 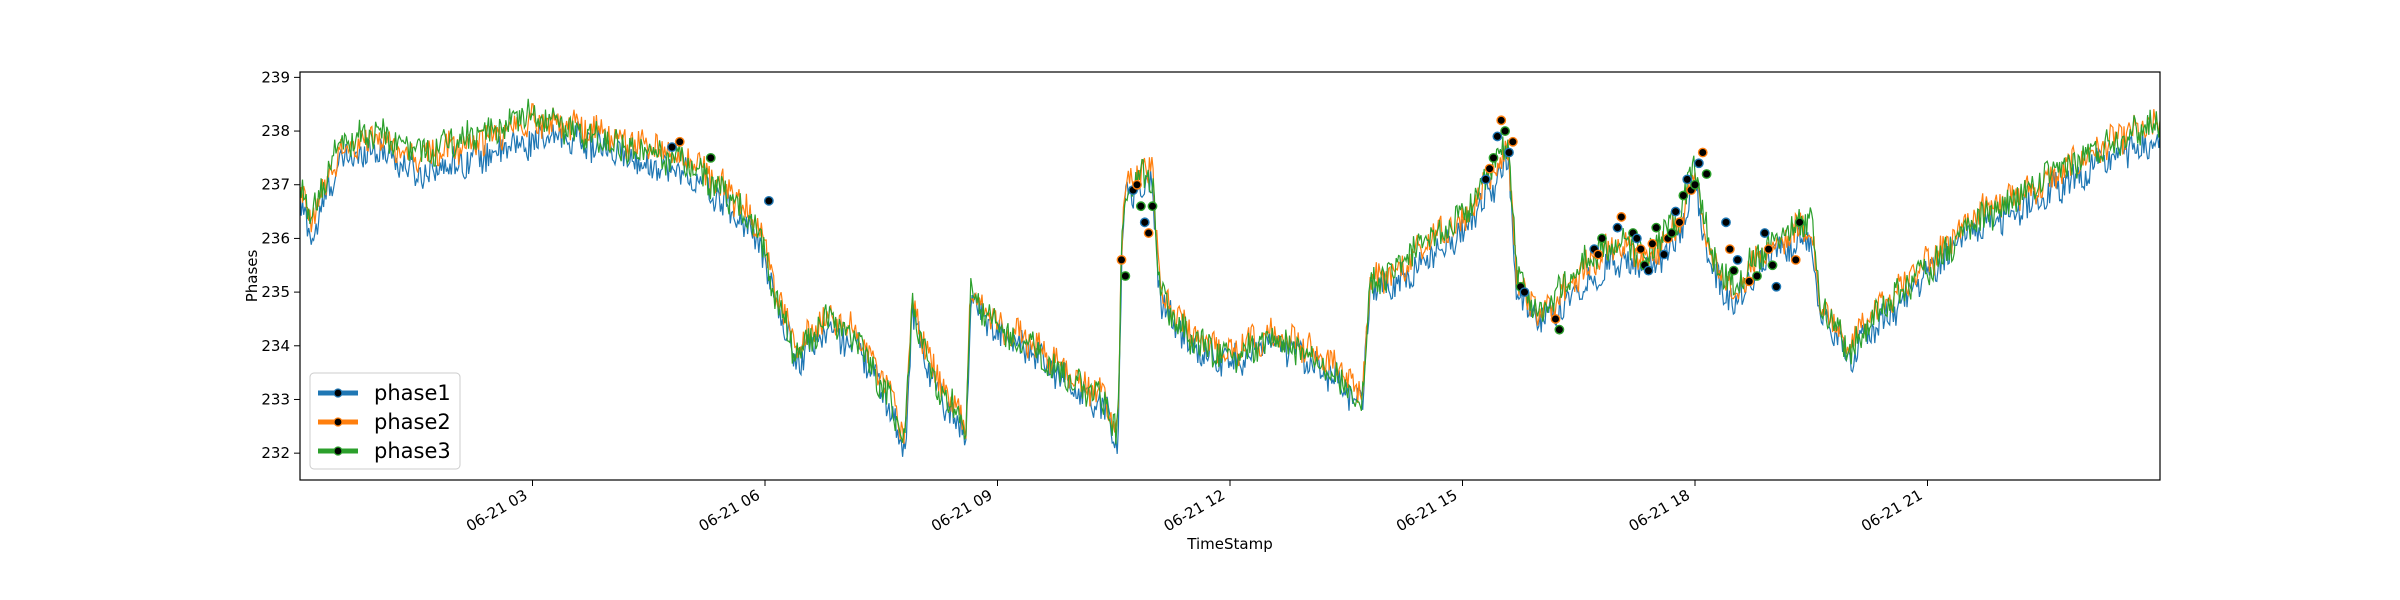 I want to click on y-tick-label: 235, so click(x=275, y=292).